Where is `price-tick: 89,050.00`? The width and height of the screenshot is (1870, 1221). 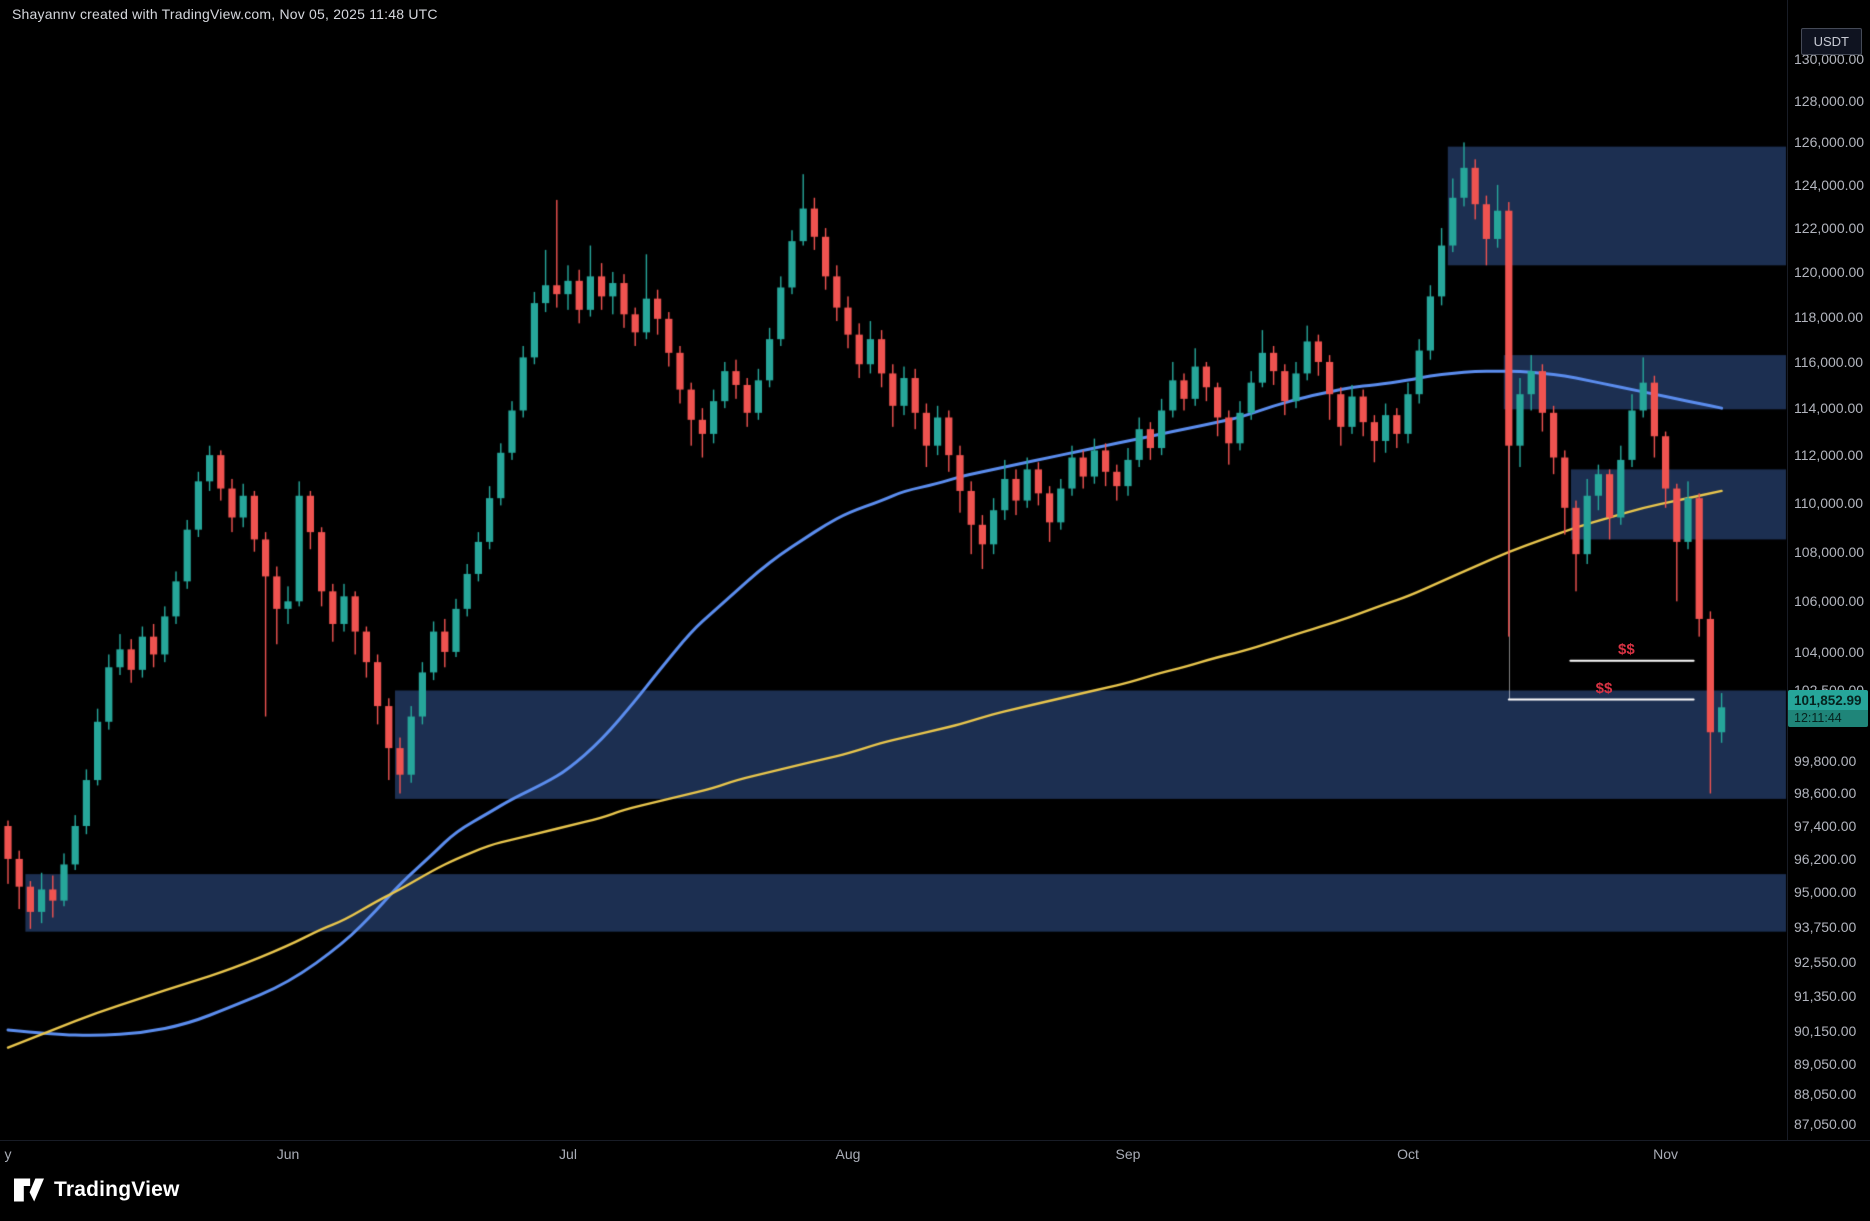
price-tick: 89,050.00 is located at coordinates (1825, 1063).